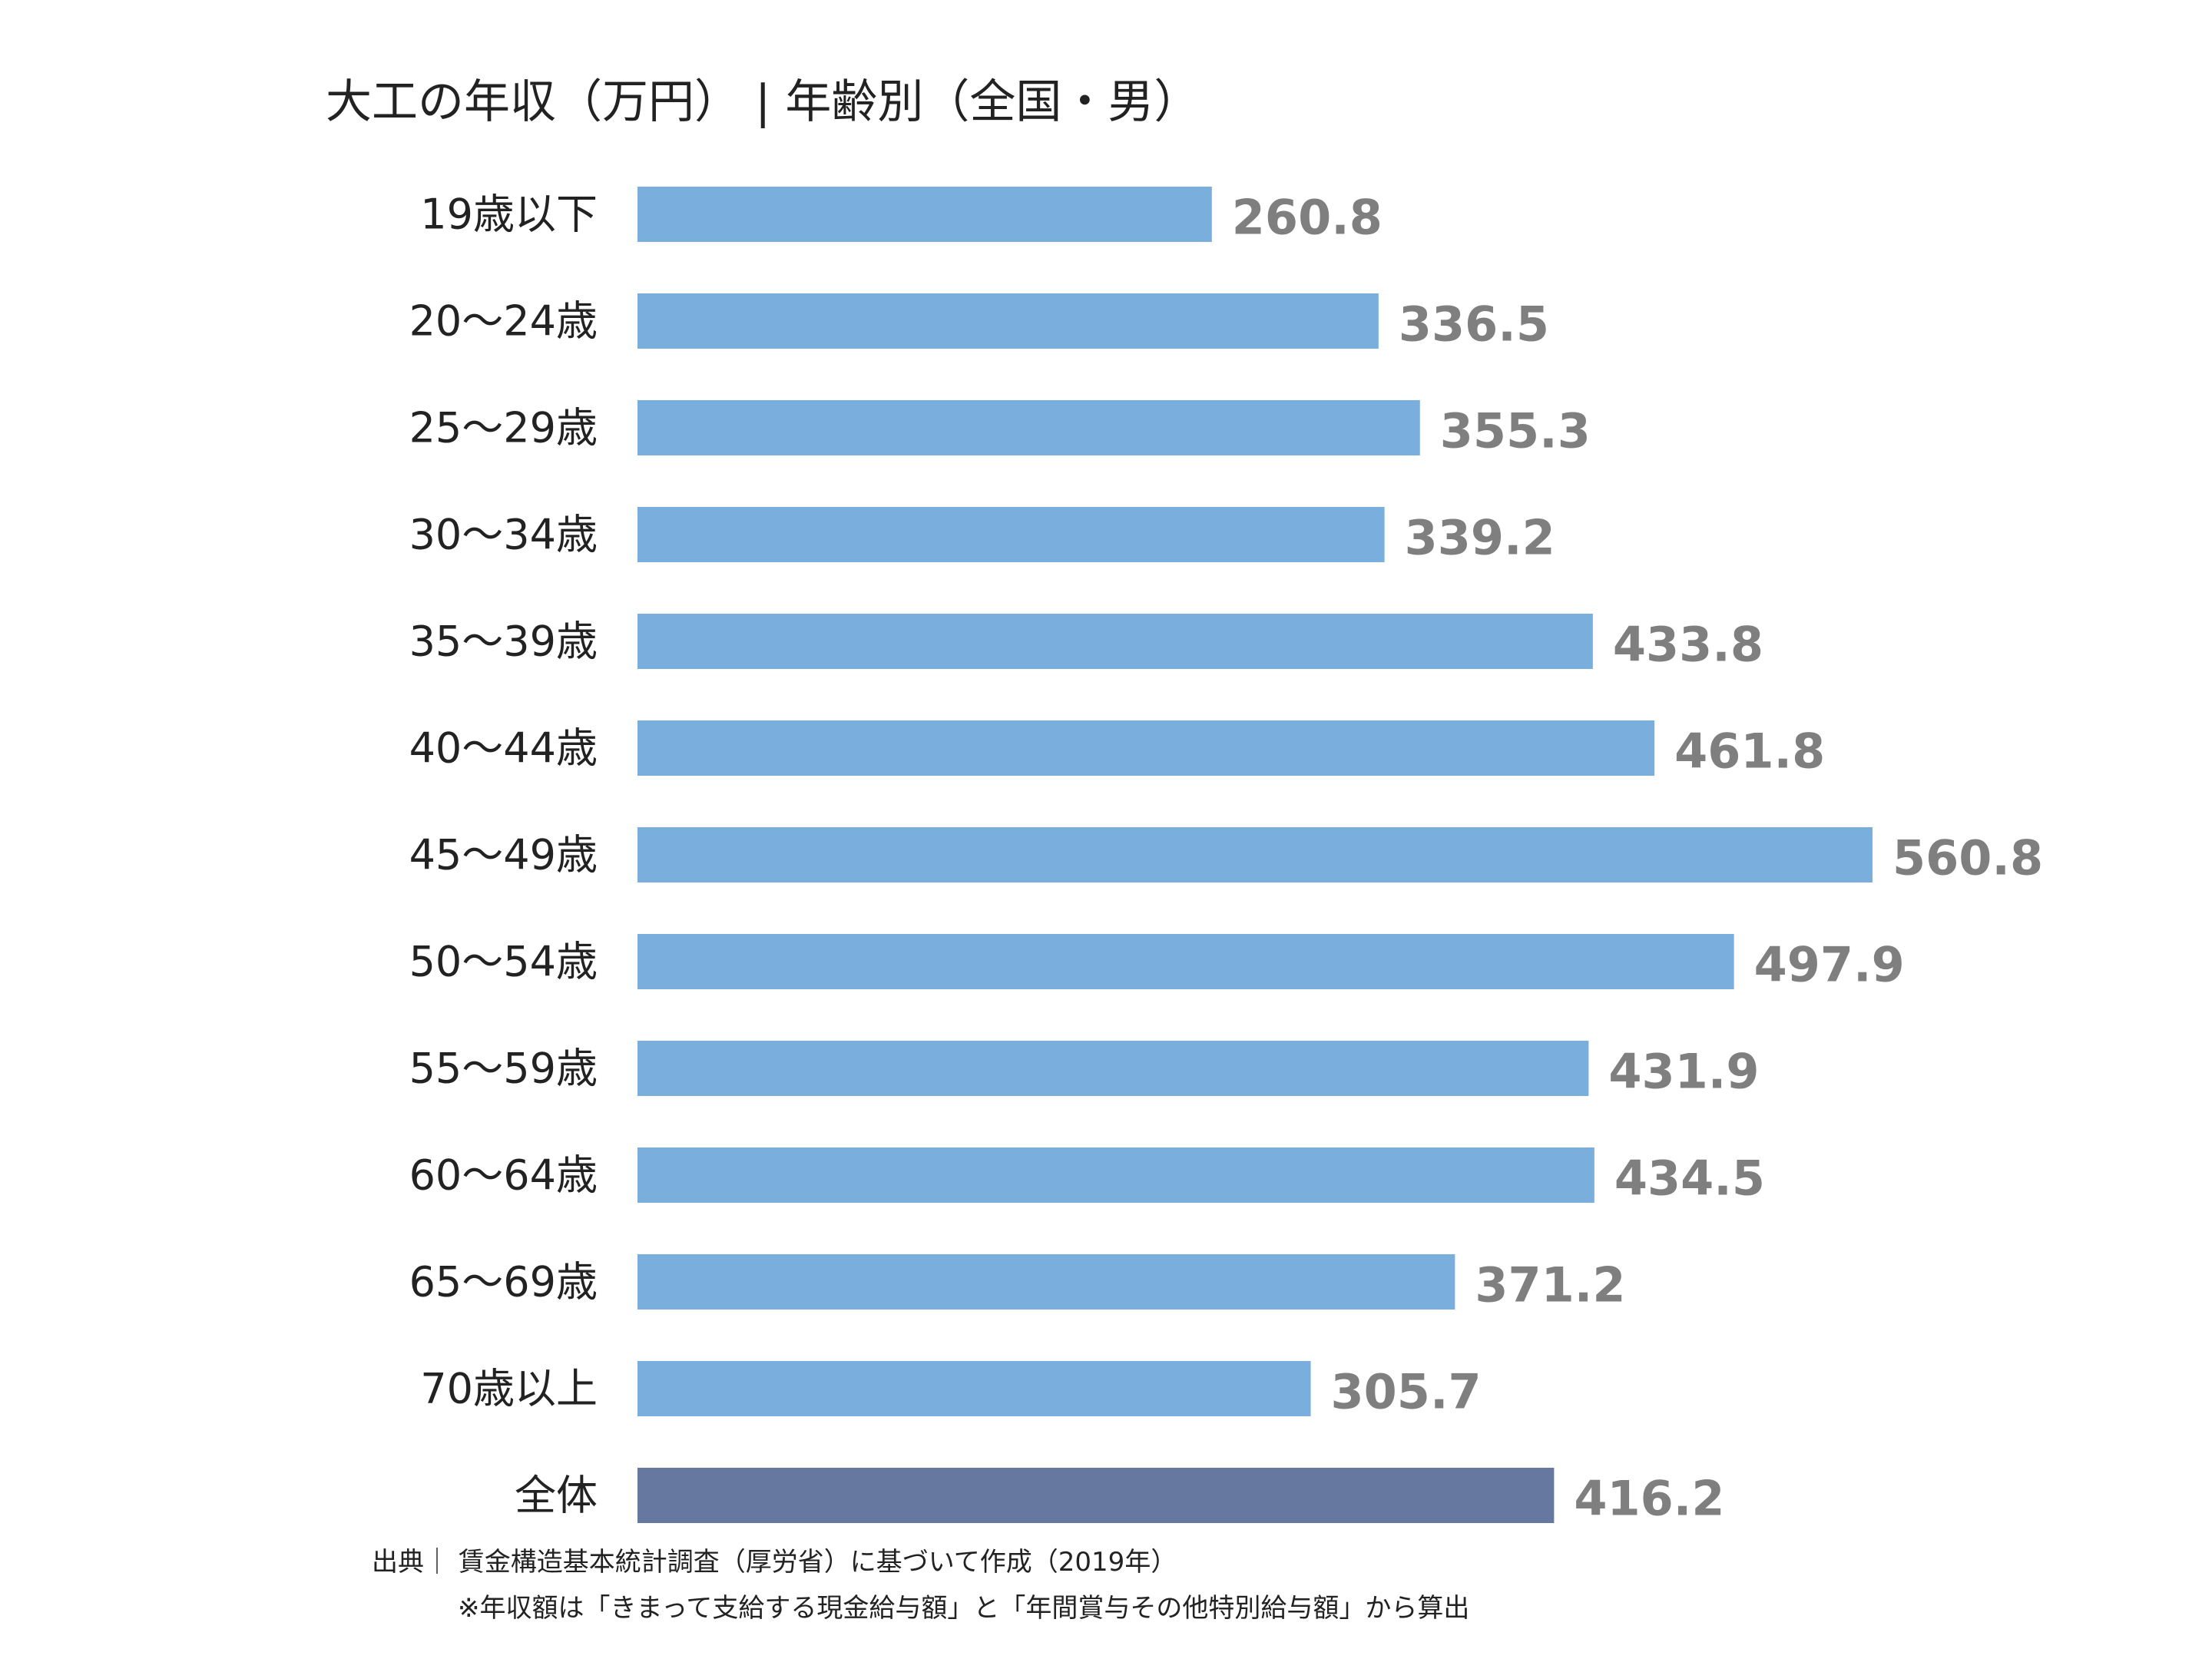 The height and width of the screenshot is (1659, 2212). Describe the element at coordinates (1749, 752) in the screenshot. I see `value-label: 461.8` at that location.